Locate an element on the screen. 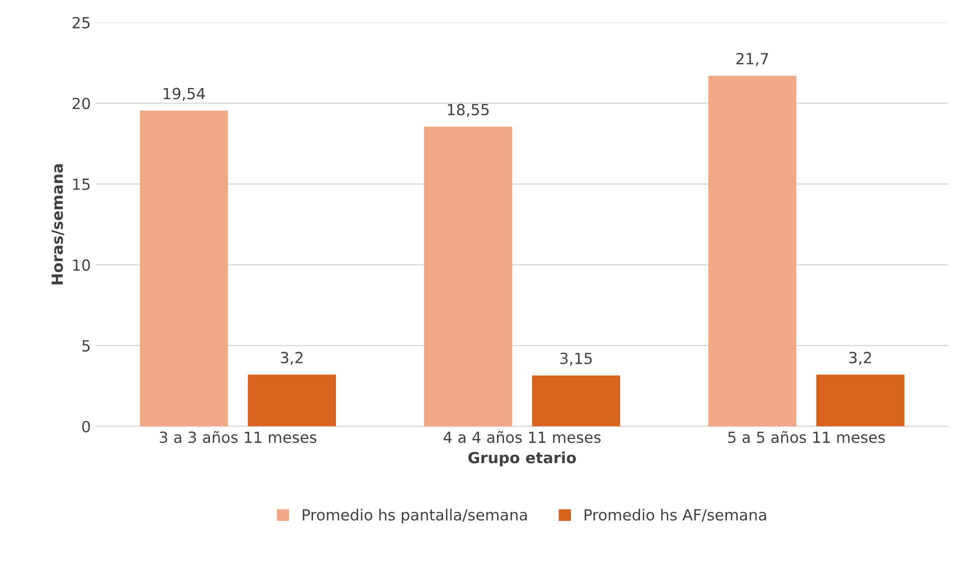 The image size is (958, 561). legend-label: Promedio hs pantalla/semana is located at coordinates (414, 516).